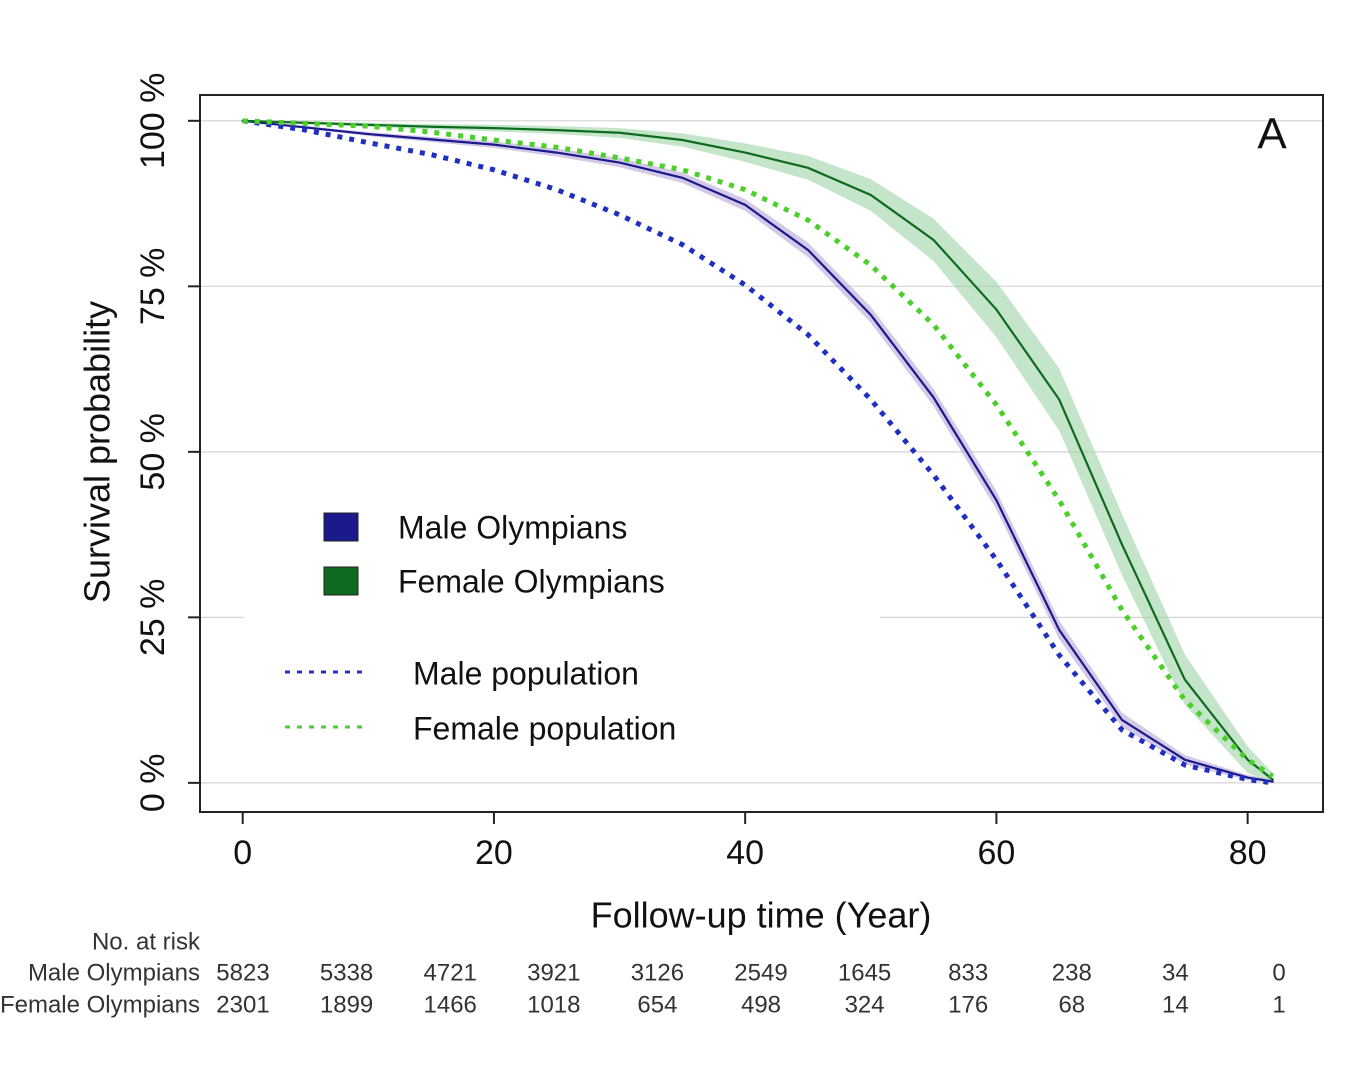 This screenshot has height=1068, width=1362. Describe the element at coordinates (864, 972) in the screenshot. I see `risk-value: 1645` at that location.